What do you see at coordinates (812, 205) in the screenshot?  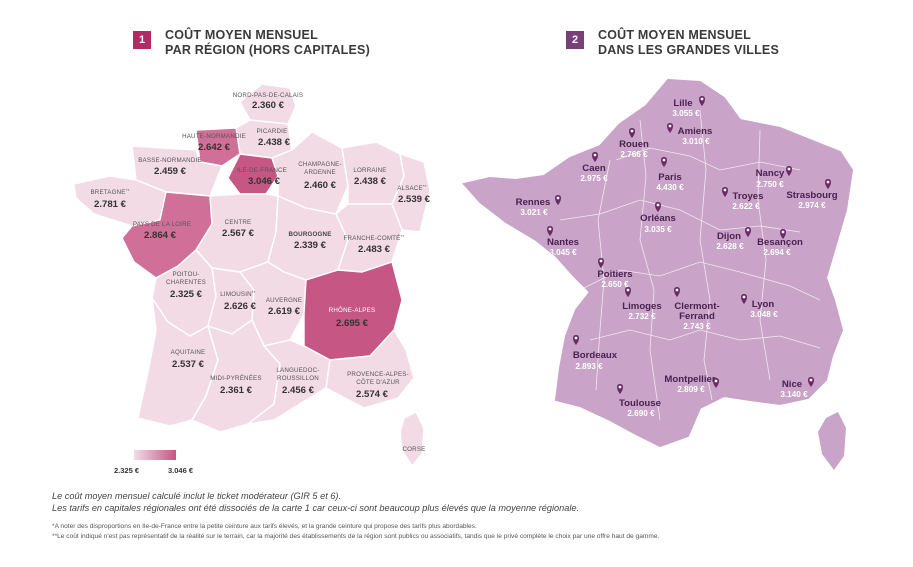 I see `city-strasbourg-value: 2.974 €` at bounding box center [812, 205].